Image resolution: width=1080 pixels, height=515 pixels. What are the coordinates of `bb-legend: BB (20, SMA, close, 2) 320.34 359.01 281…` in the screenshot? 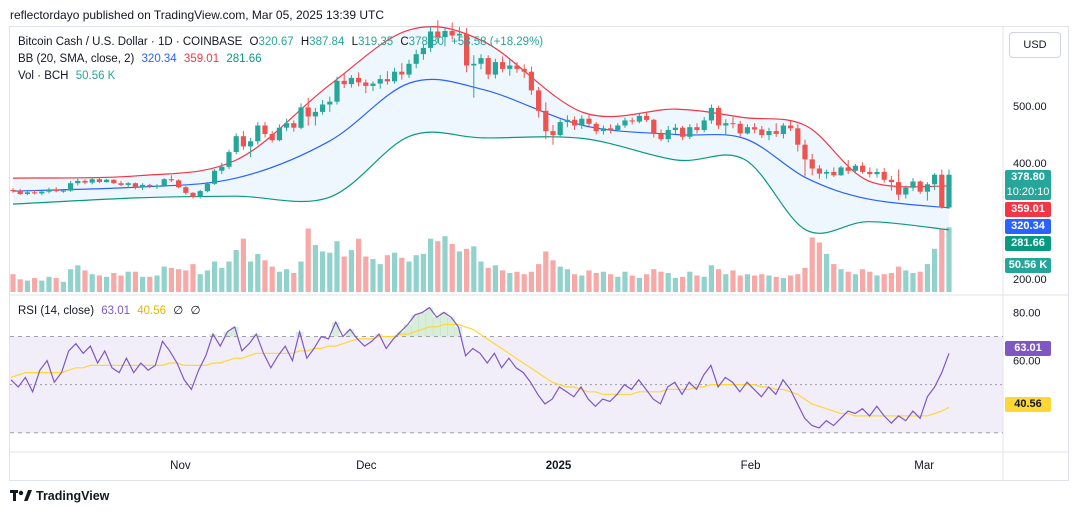 It's located at (142, 59).